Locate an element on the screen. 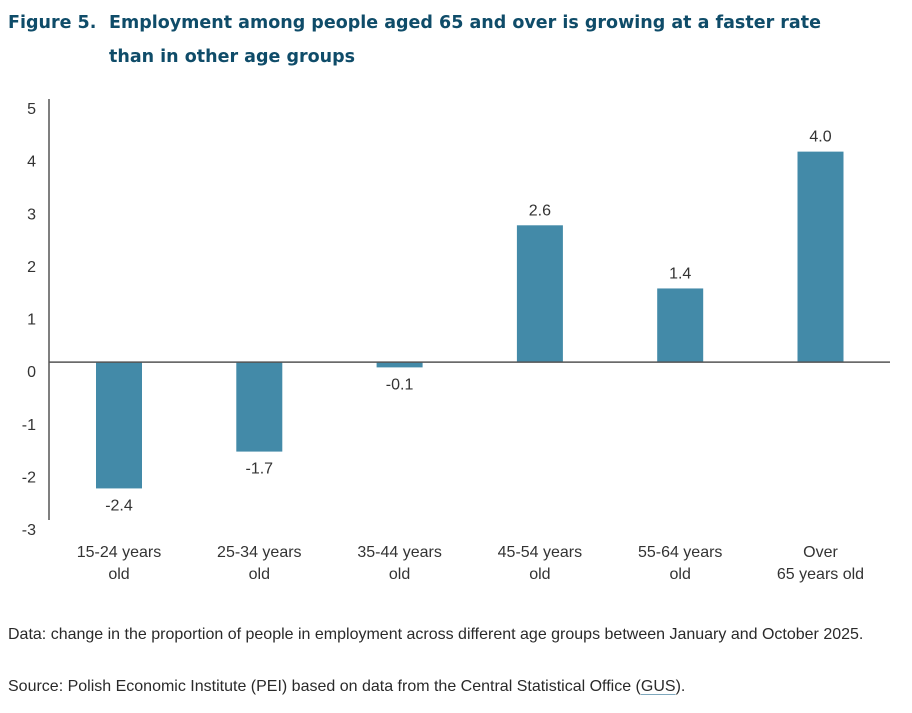  category-label: 25-34 years old is located at coordinates (259, 563).